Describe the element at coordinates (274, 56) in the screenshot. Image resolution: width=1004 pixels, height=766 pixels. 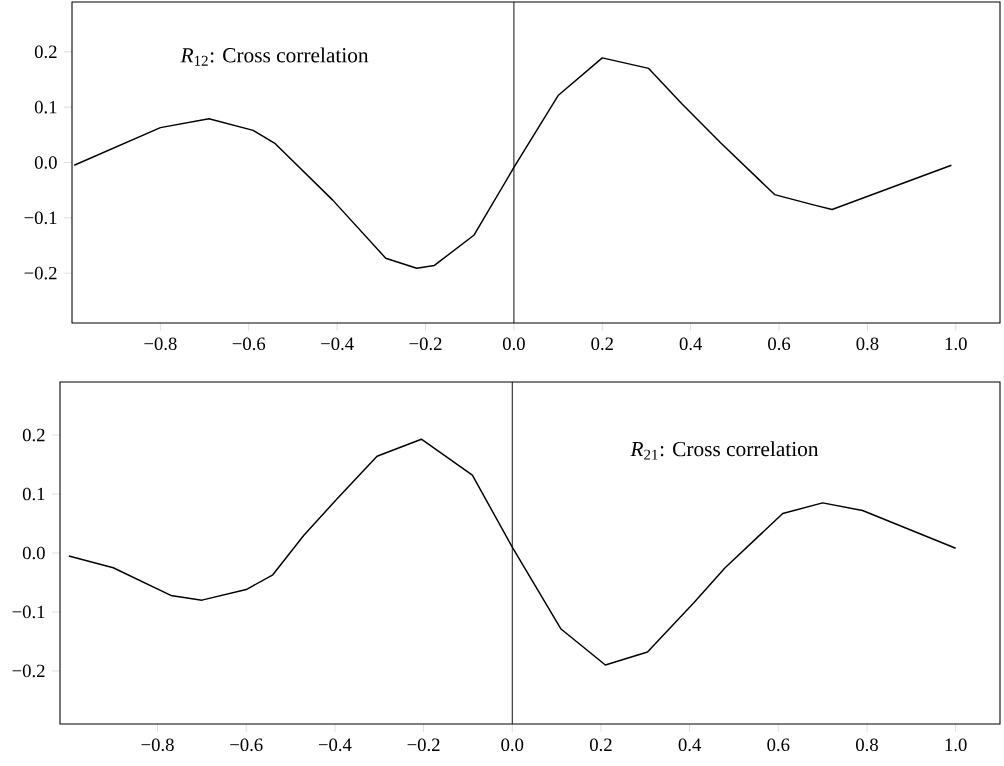
I see `annotation: R$_{12}$: Cross correlation` at that location.